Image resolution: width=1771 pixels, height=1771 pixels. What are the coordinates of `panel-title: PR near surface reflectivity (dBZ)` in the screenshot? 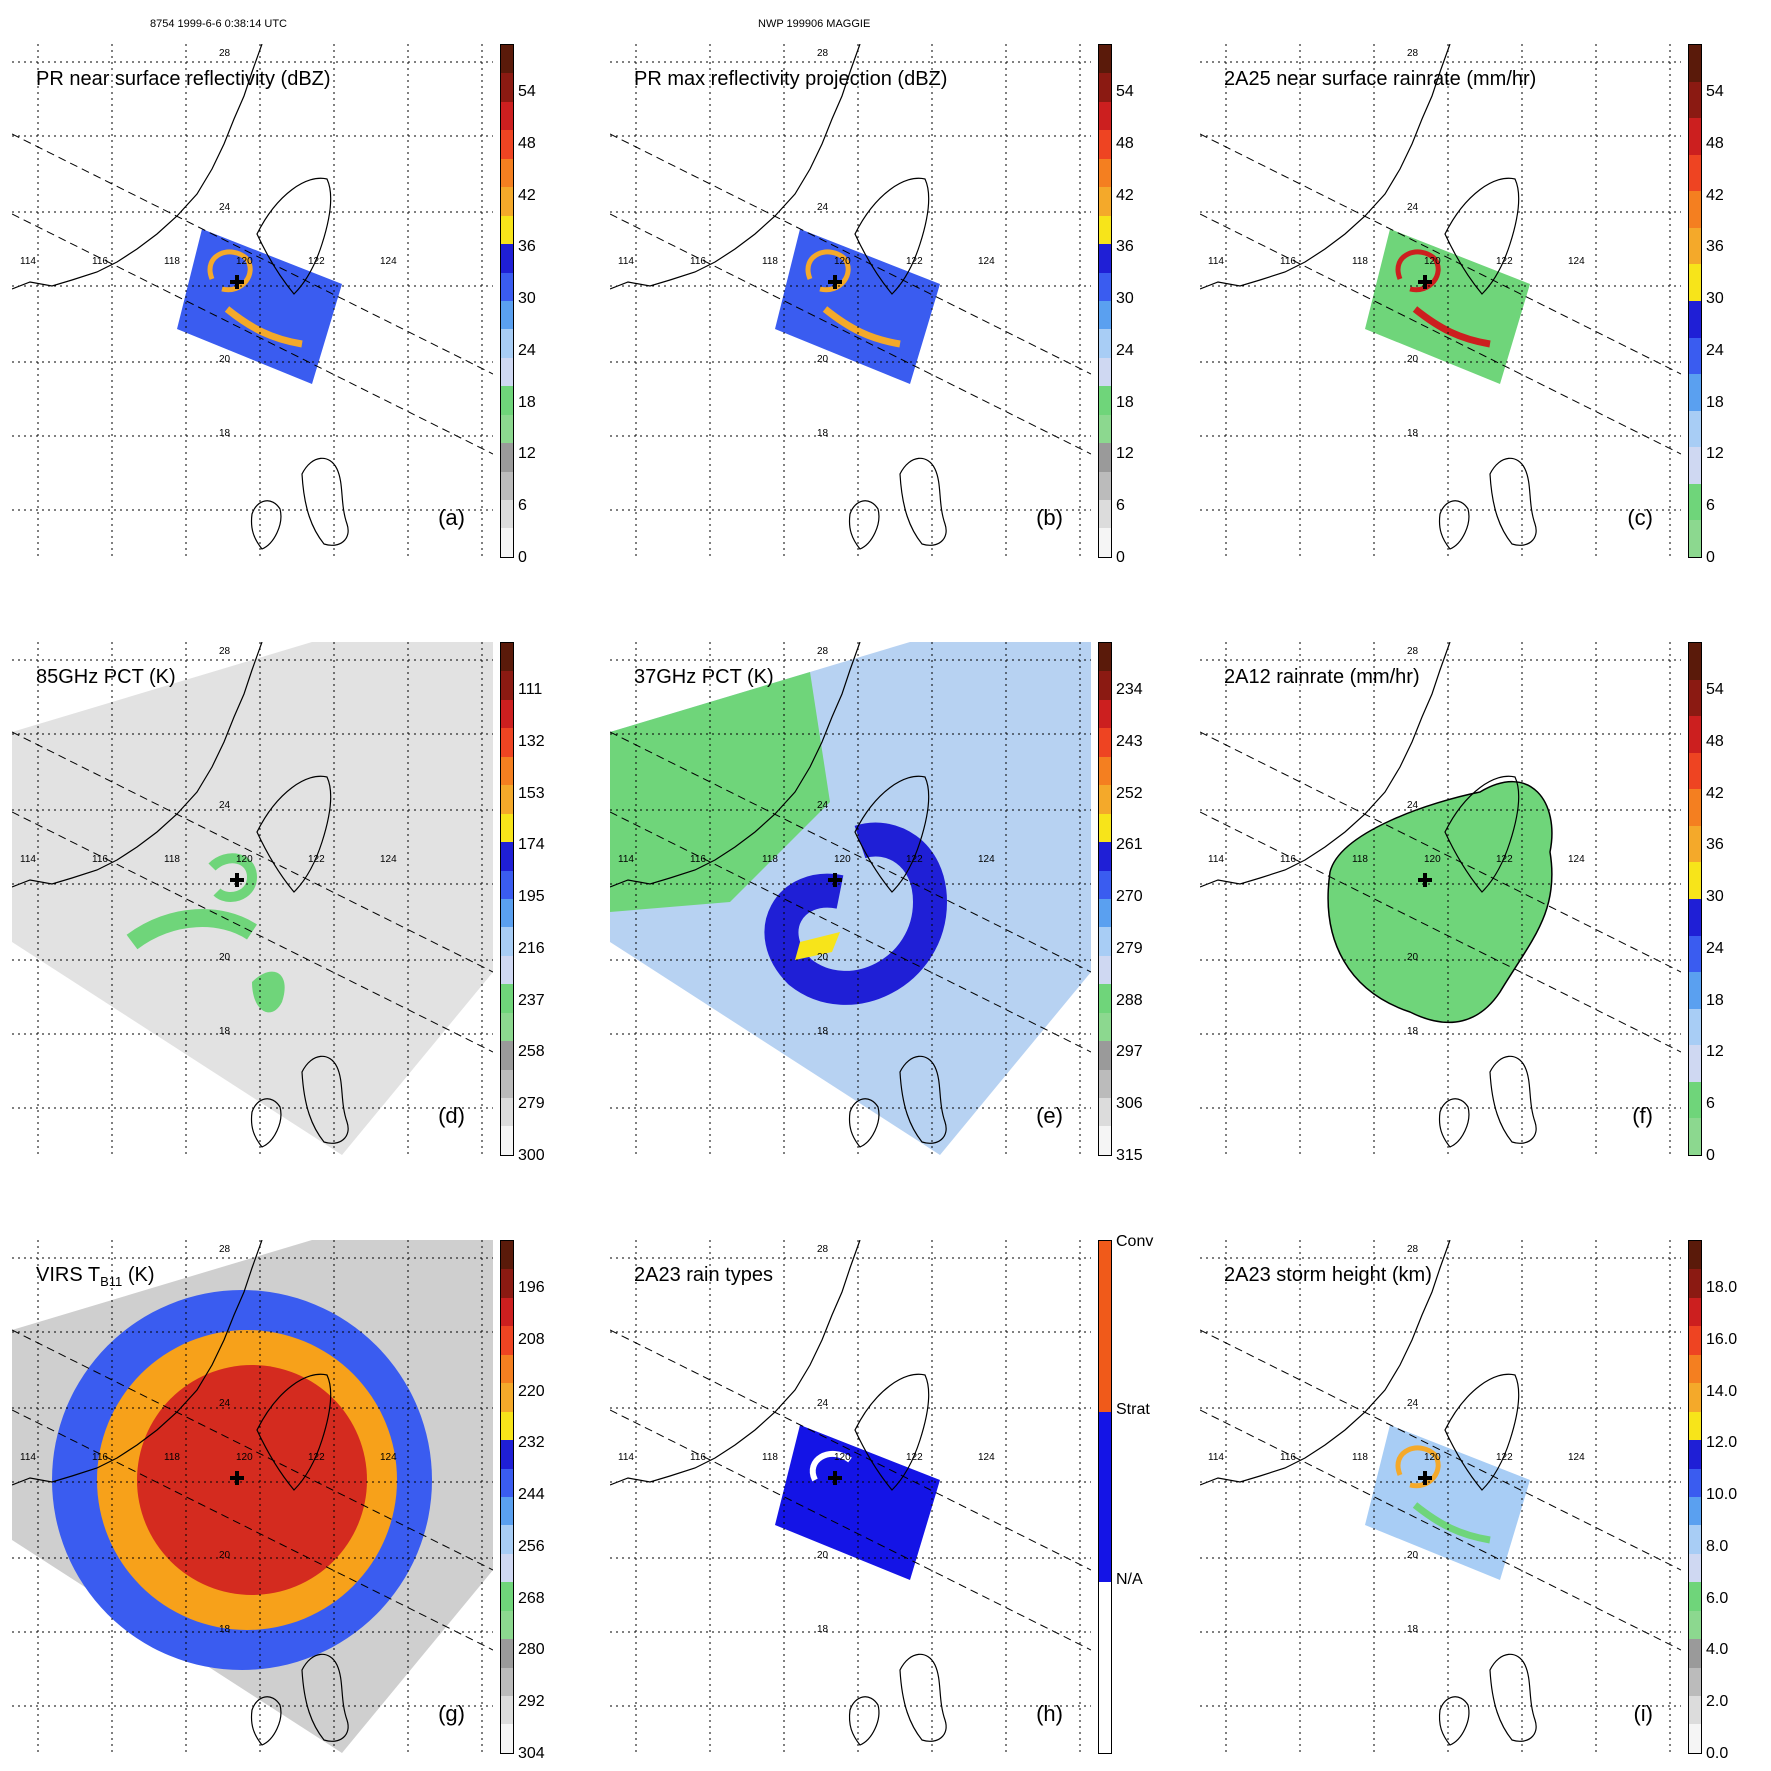 It's located at (183, 79).